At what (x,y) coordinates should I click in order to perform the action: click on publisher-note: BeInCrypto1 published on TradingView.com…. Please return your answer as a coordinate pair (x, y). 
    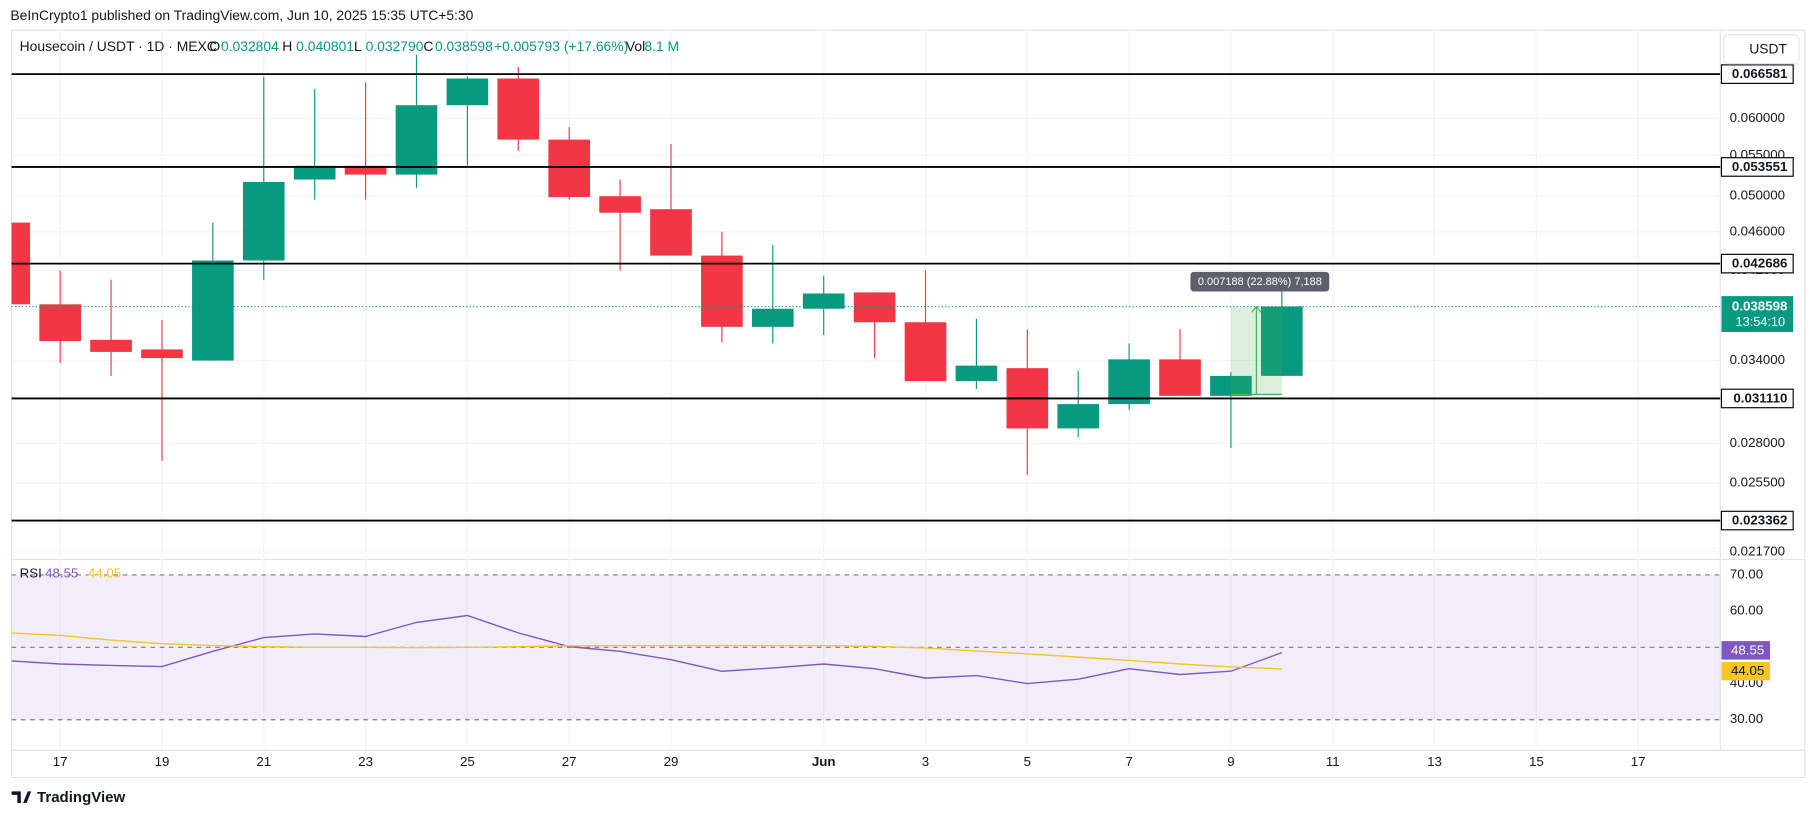
    Looking at the image, I should click on (241, 15).